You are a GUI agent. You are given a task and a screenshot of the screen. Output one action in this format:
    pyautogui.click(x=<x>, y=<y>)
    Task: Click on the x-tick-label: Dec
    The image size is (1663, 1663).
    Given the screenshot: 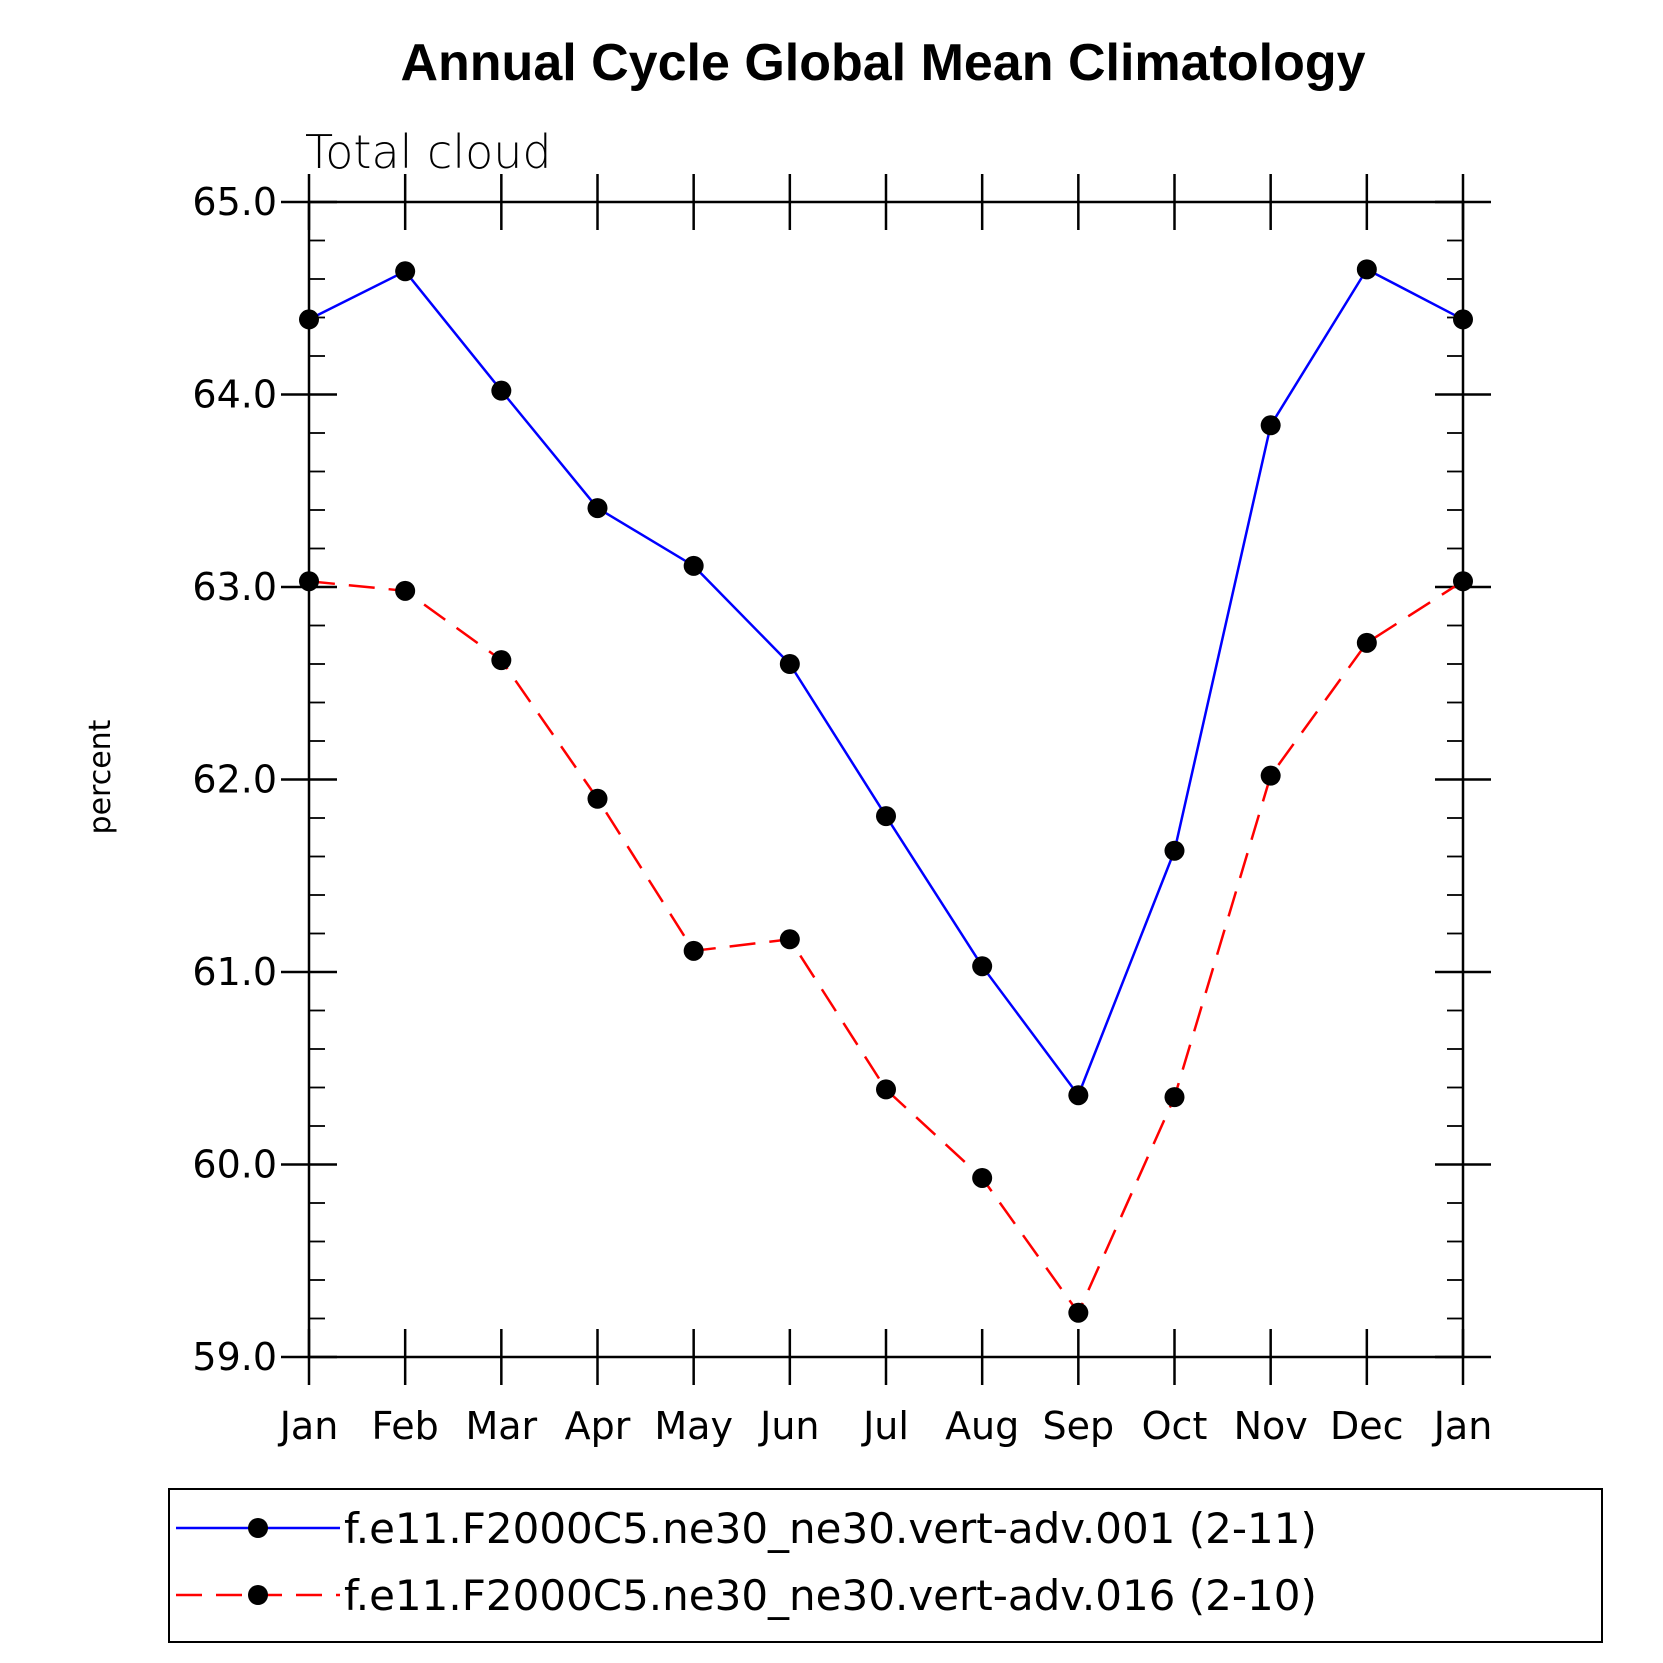 What is the action you would take?
    pyautogui.click(x=1367, y=1426)
    